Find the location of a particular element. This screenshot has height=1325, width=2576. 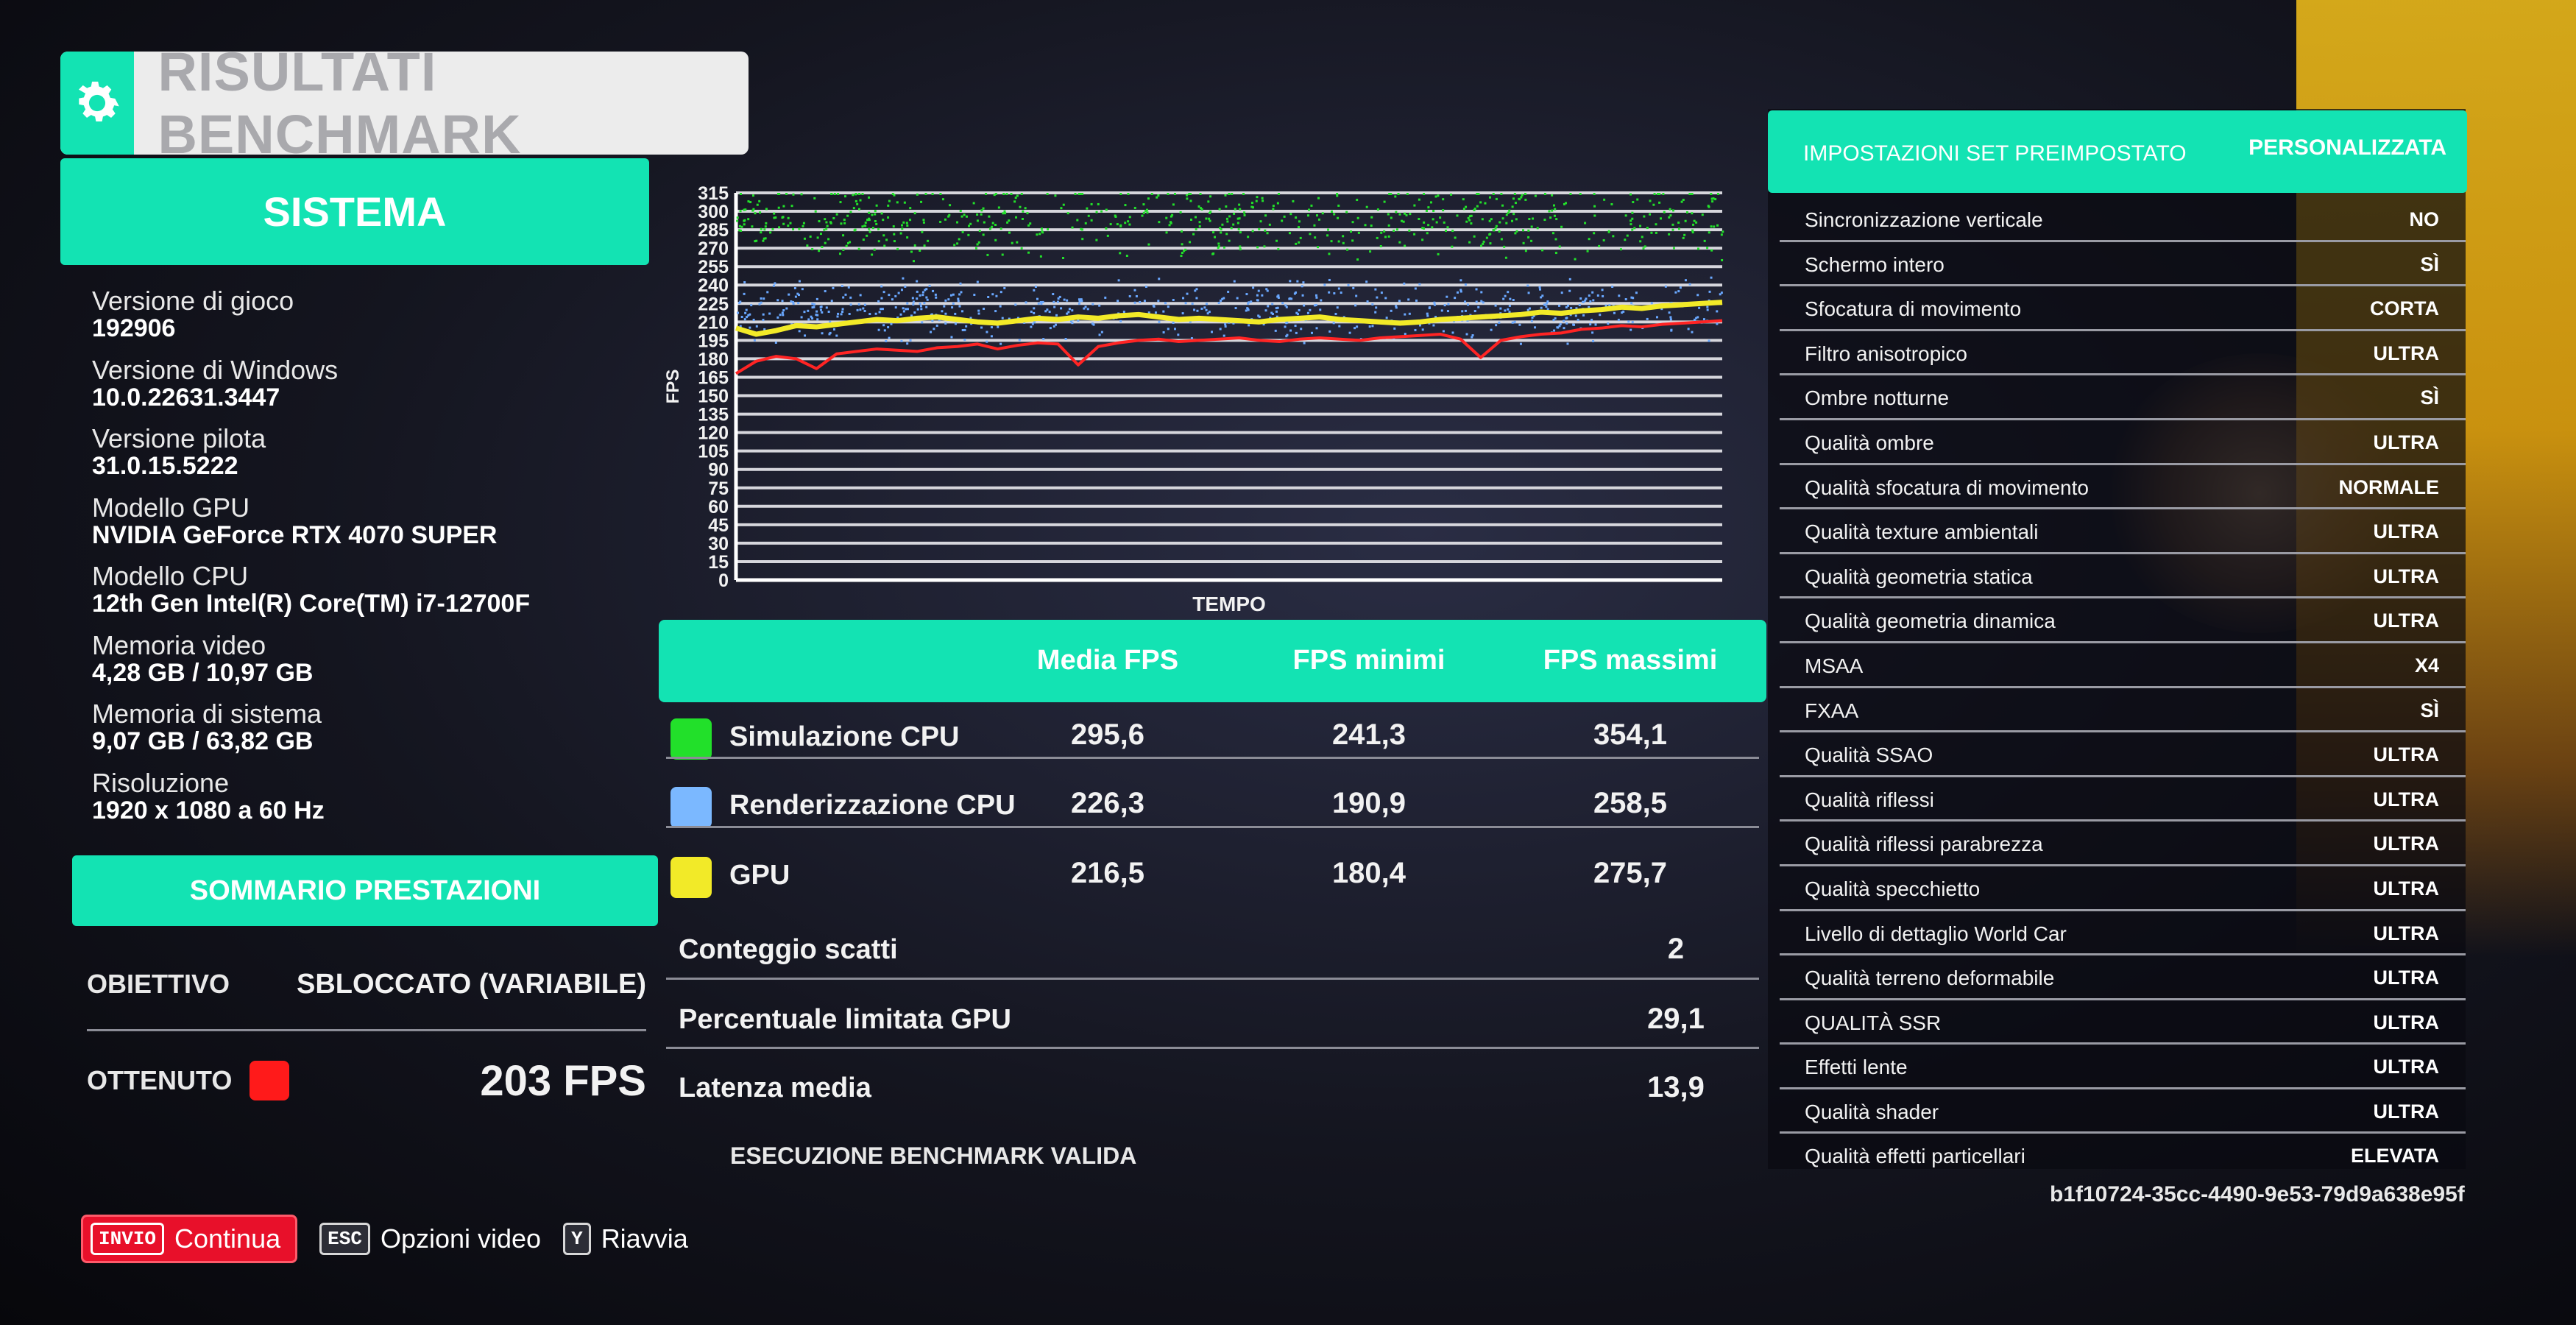

stats-min: 190,9 is located at coordinates (1368, 803).